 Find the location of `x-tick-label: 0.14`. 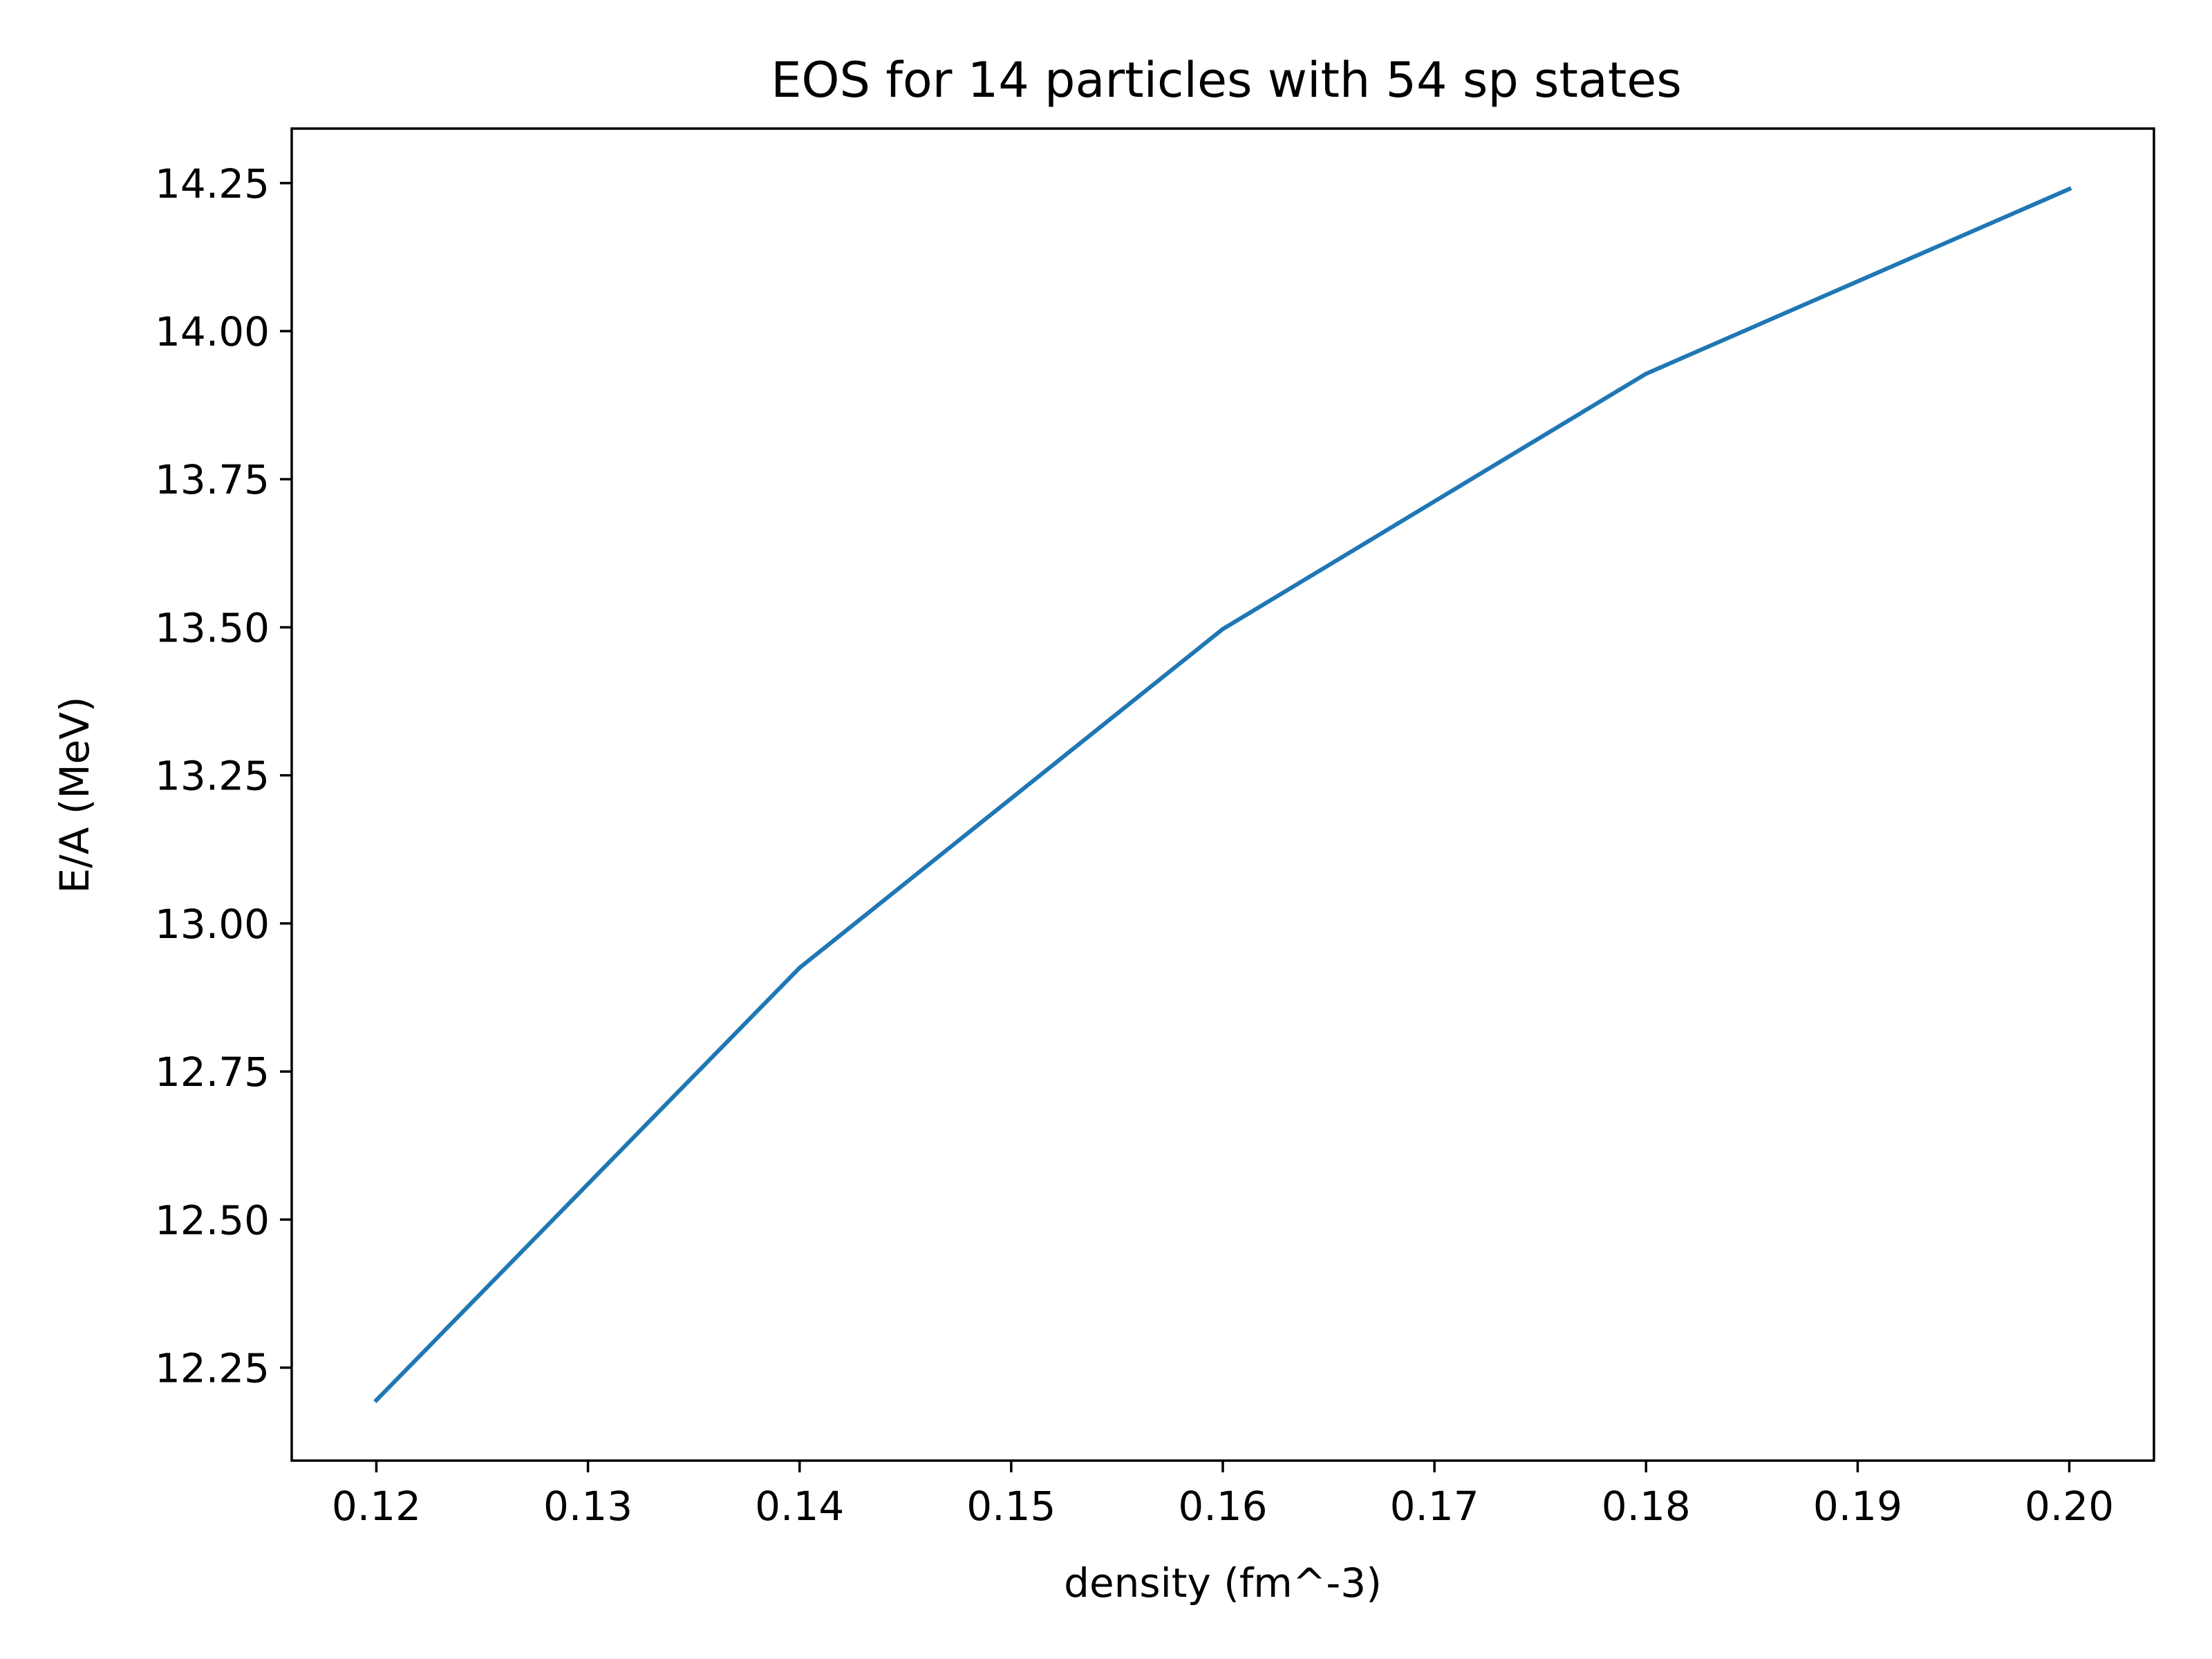

x-tick-label: 0.14 is located at coordinates (800, 1507).